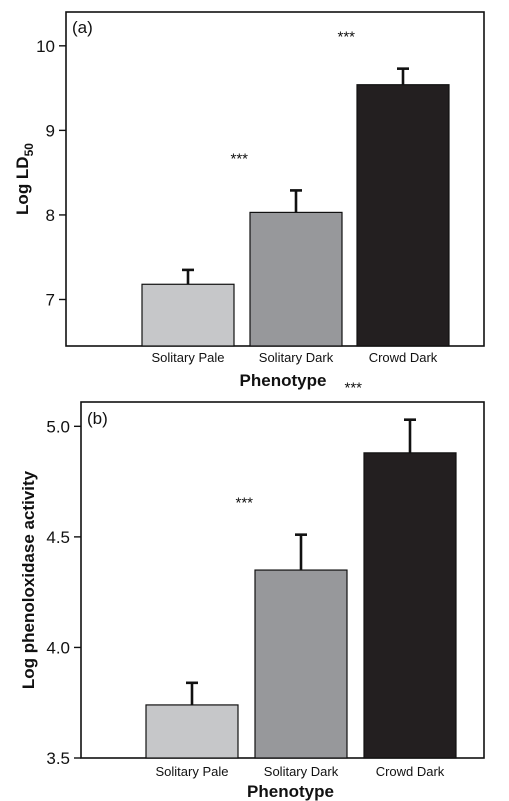  Describe the element at coordinates (50, 215) in the screenshot. I see `y-tick-label: 8` at that location.